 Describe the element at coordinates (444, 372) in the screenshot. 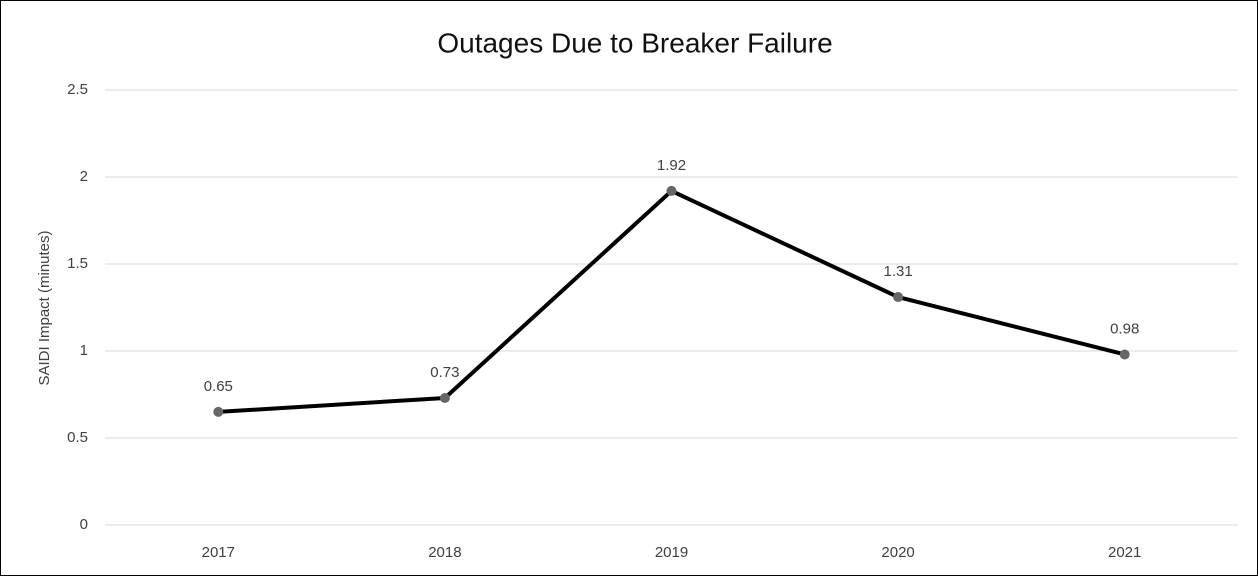

I see `data-label: 0.73` at that location.